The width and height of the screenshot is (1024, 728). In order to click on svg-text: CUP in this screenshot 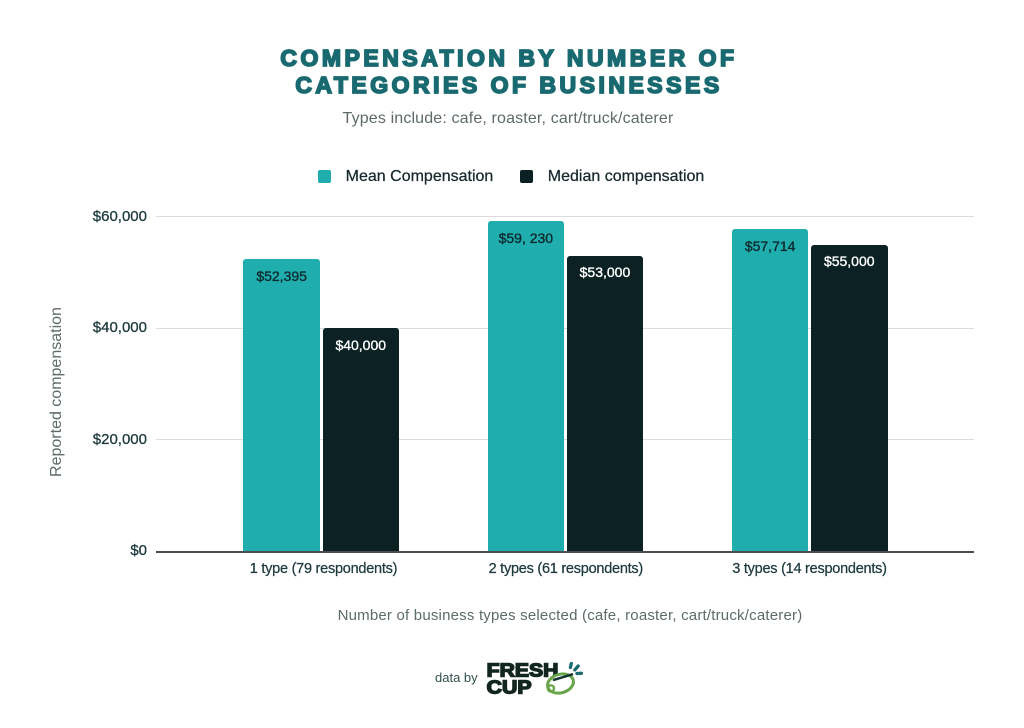, I will do `click(509, 687)`.